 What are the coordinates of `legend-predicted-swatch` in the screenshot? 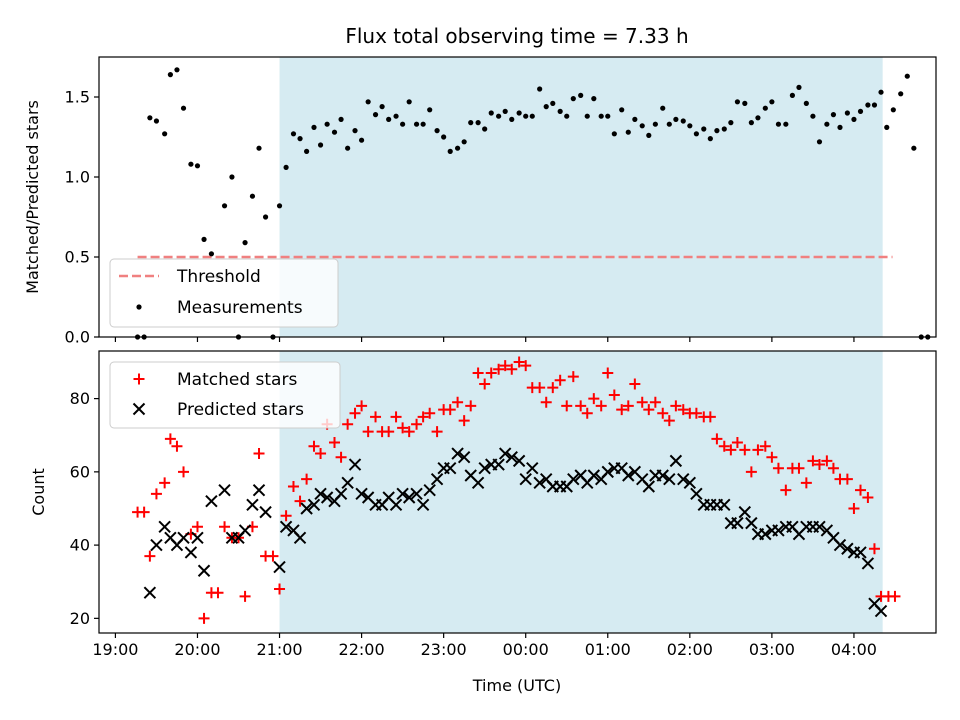 It's located at (139, 409).